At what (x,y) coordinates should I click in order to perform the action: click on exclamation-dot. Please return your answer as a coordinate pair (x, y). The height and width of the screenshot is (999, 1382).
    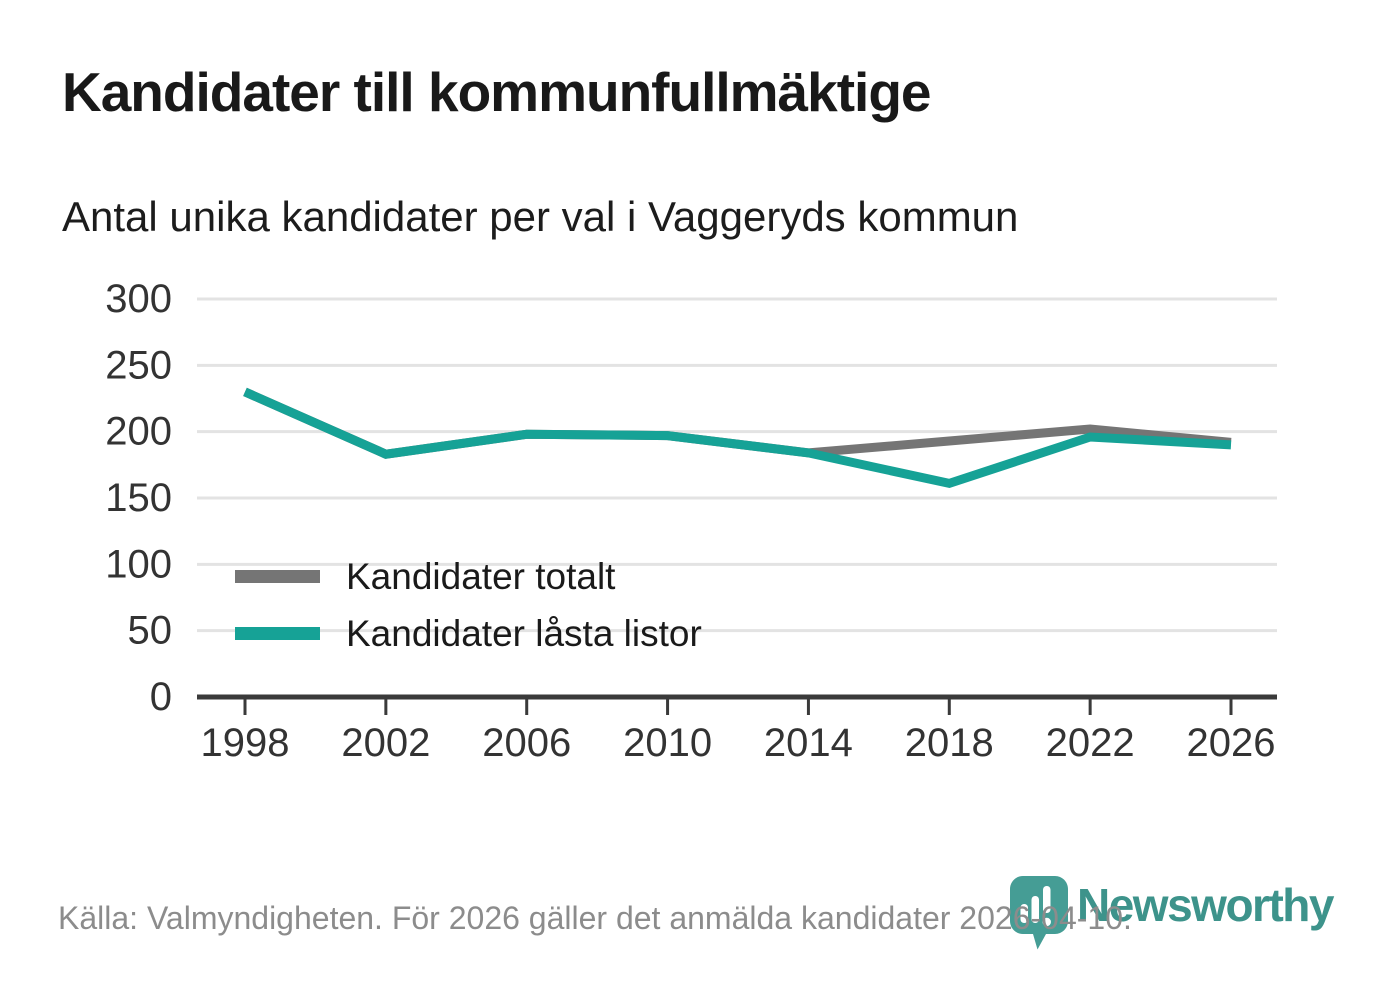
    Looking at the image, I should click on (1046, 922).